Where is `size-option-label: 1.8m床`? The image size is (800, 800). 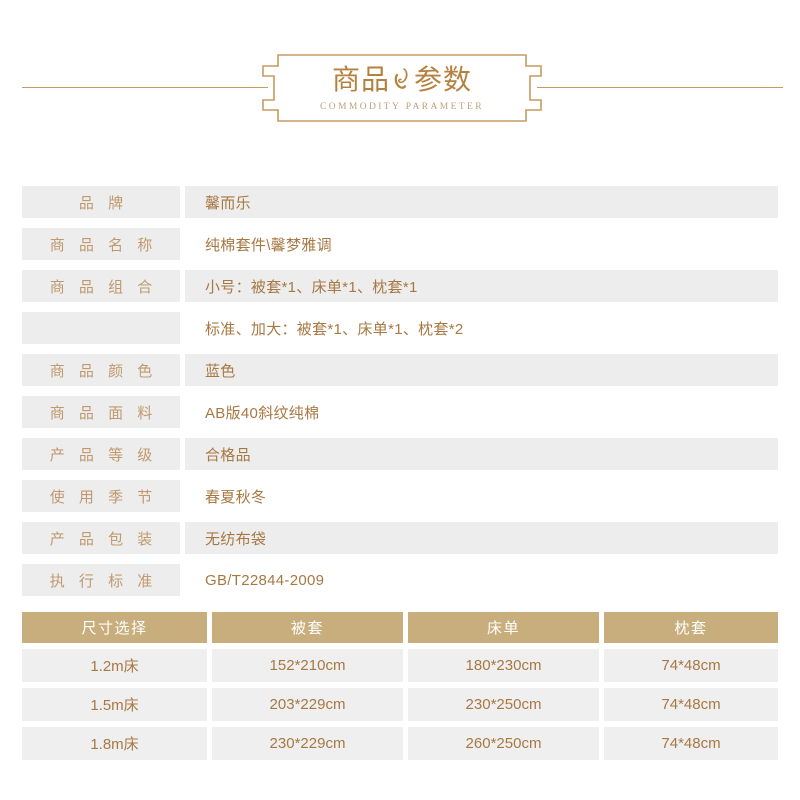 size-option-label: 1.8m床 is located at coordinates (114, 743).